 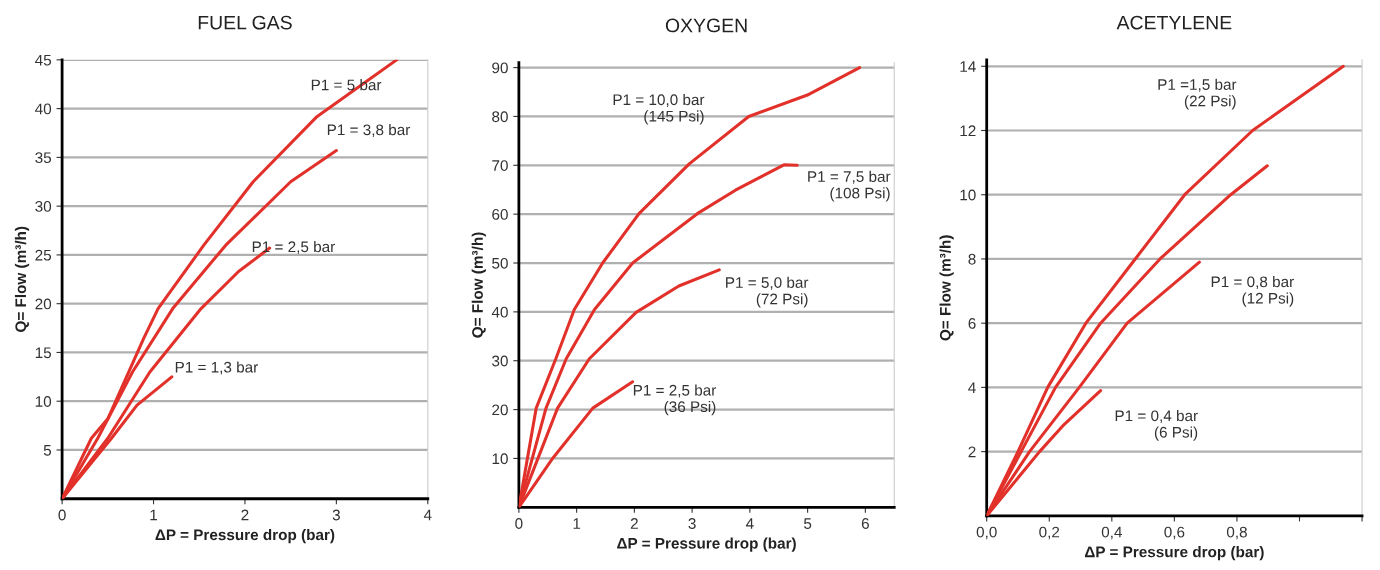 I want to click on series-label: P1 = 0,8 bar (12 Psi), so click(x=1252, y=291).